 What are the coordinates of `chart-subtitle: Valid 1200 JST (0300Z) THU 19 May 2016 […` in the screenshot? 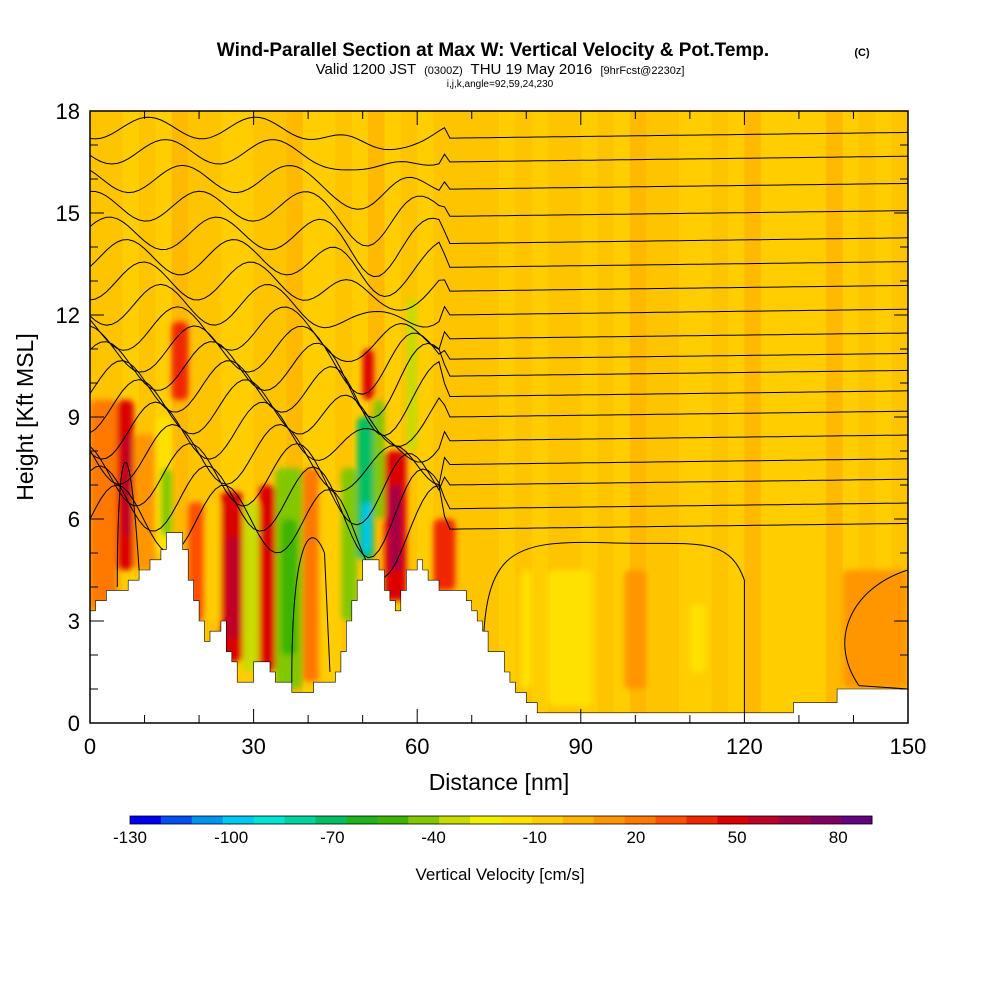 It's located at (500, 69).